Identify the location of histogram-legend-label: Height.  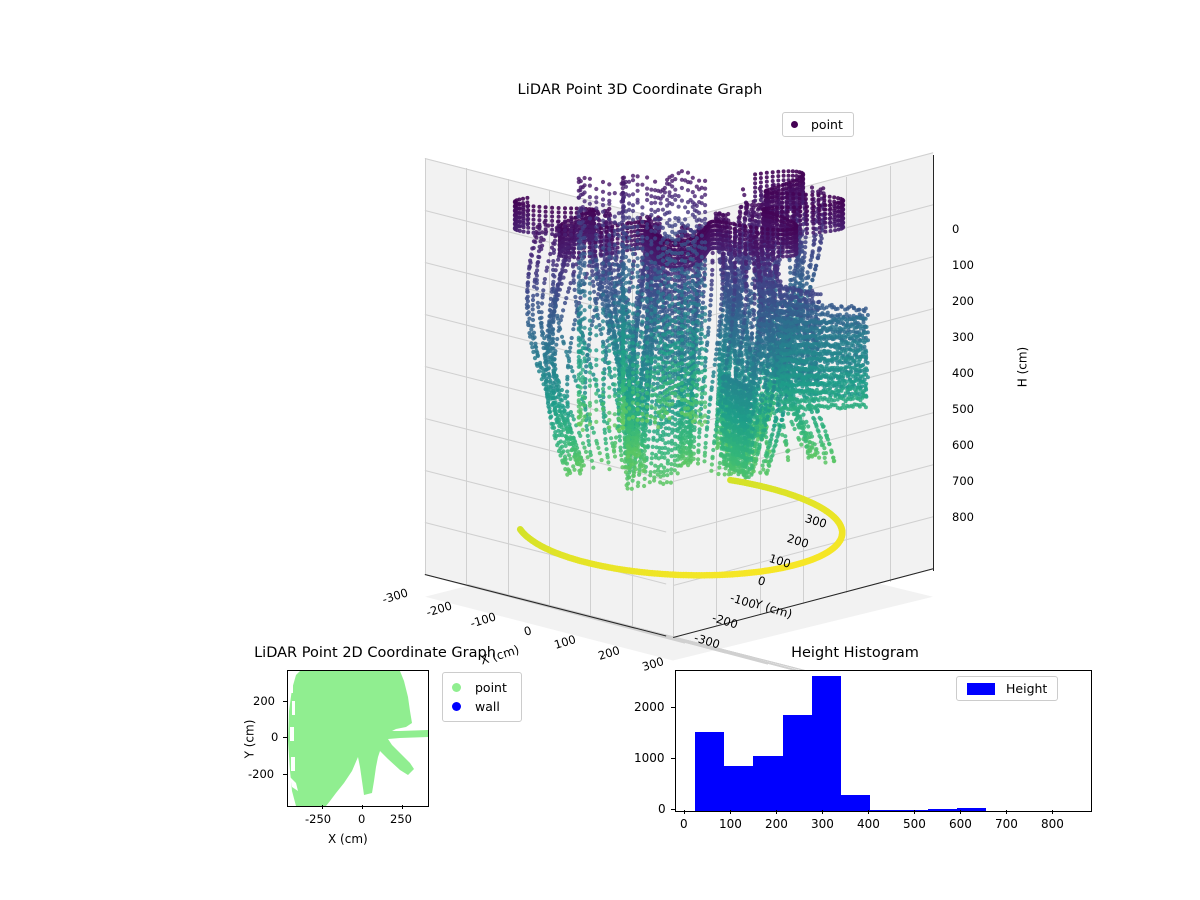
(1027, 688).